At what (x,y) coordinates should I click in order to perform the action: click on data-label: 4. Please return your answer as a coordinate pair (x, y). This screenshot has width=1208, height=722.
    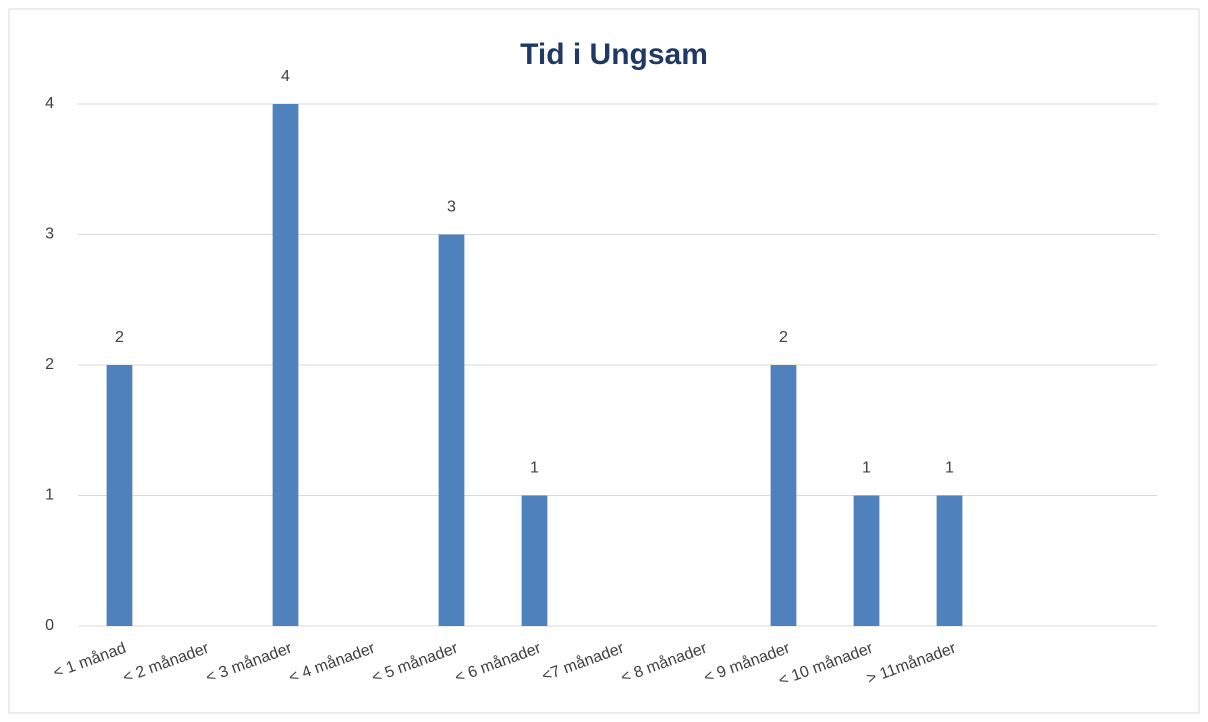
    Looking at the image, I should click on (285, 76).